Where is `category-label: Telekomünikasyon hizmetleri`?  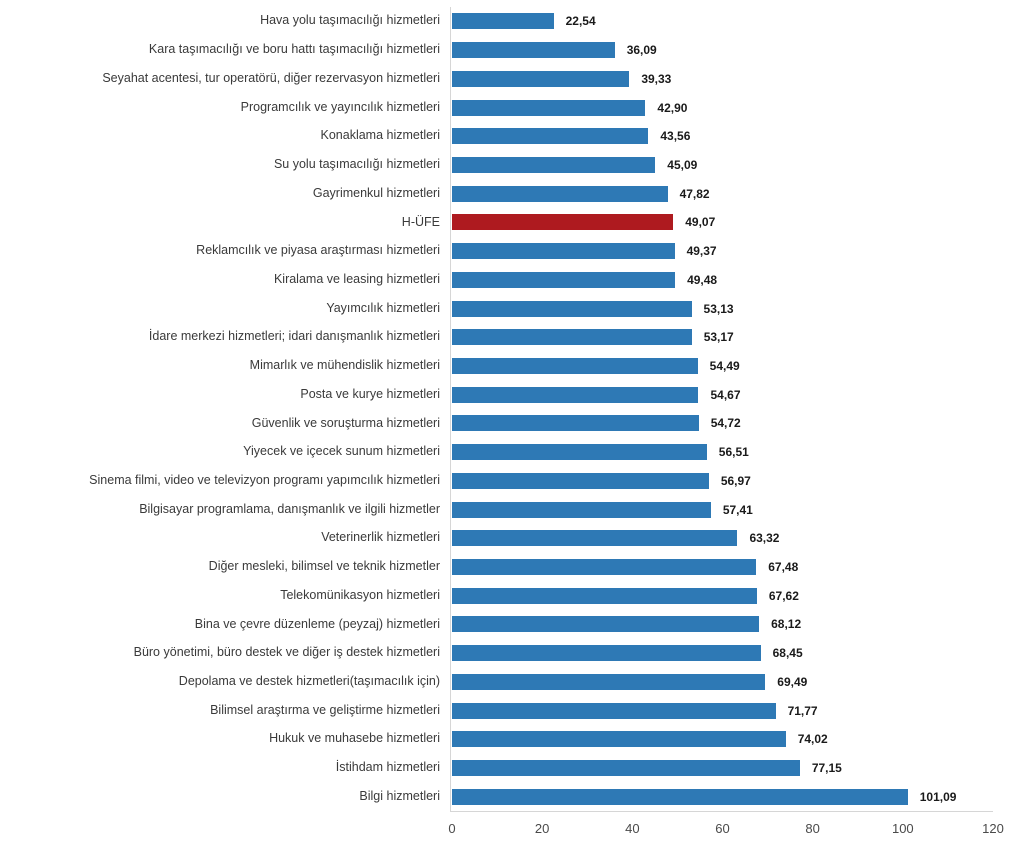 category-label: Telekomünikasyon hizmetleri is located at coordinates (360, 594).